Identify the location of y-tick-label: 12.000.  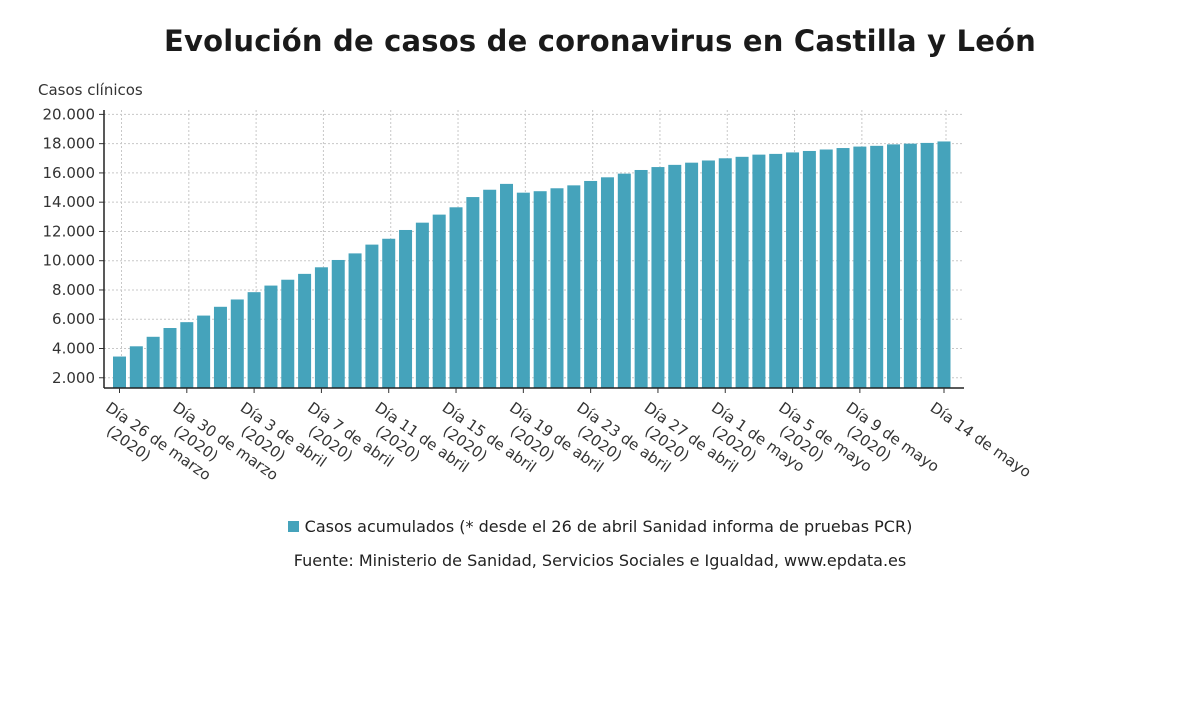
(69, 231).